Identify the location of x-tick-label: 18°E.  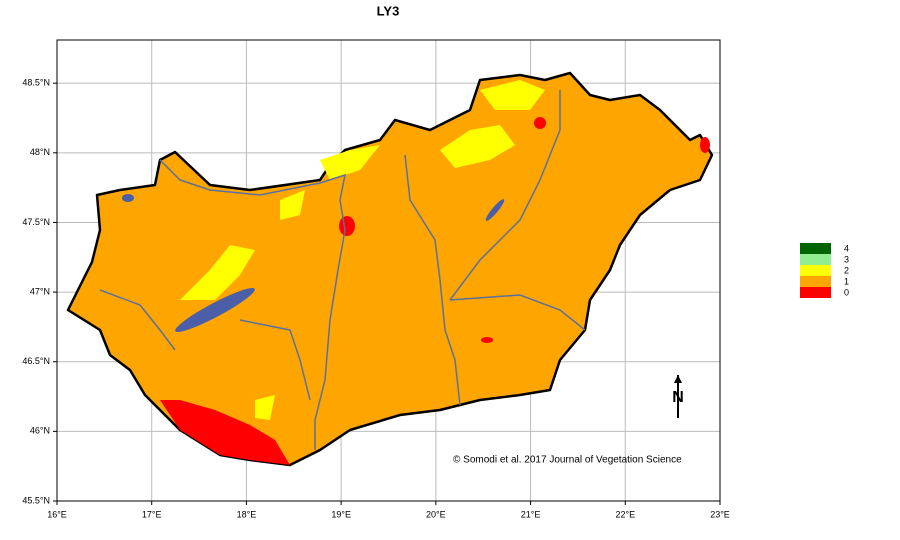
(247, 514).